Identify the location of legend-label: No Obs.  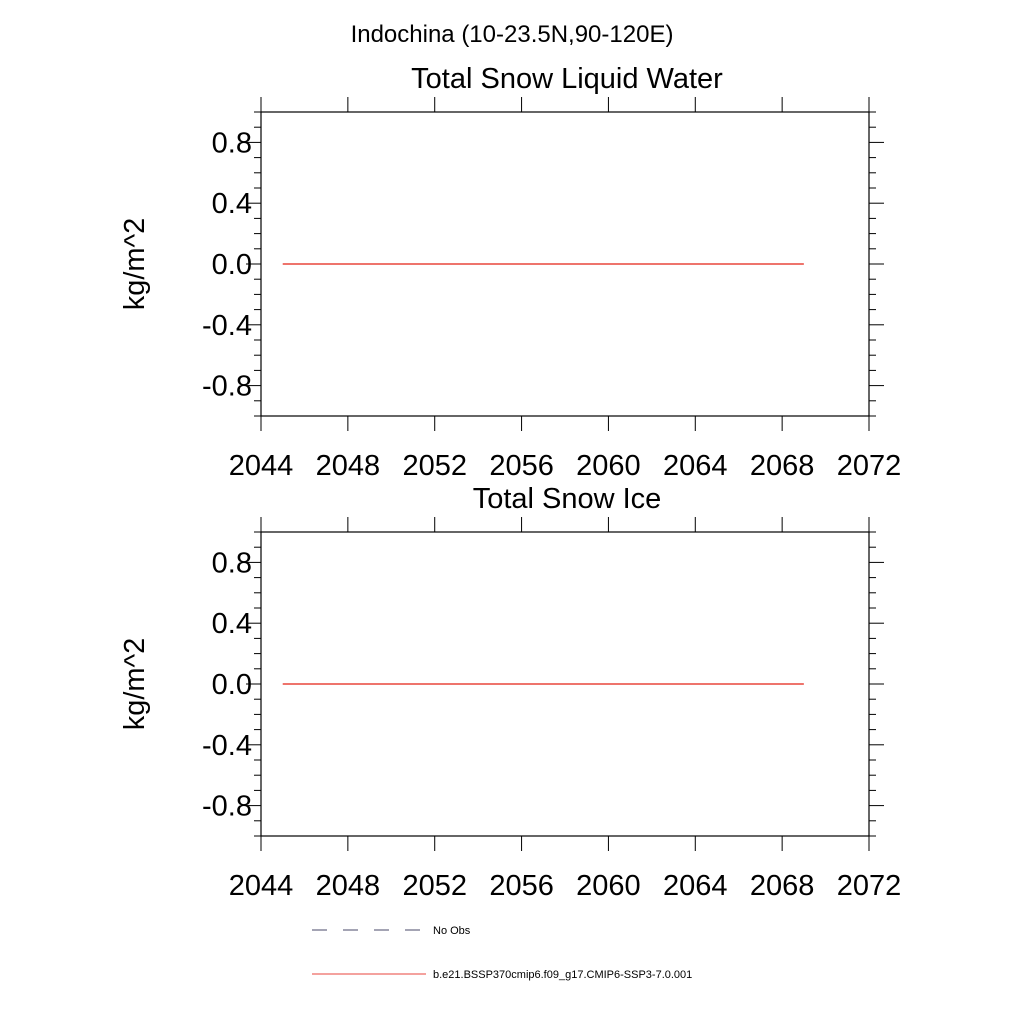
(452, 931).